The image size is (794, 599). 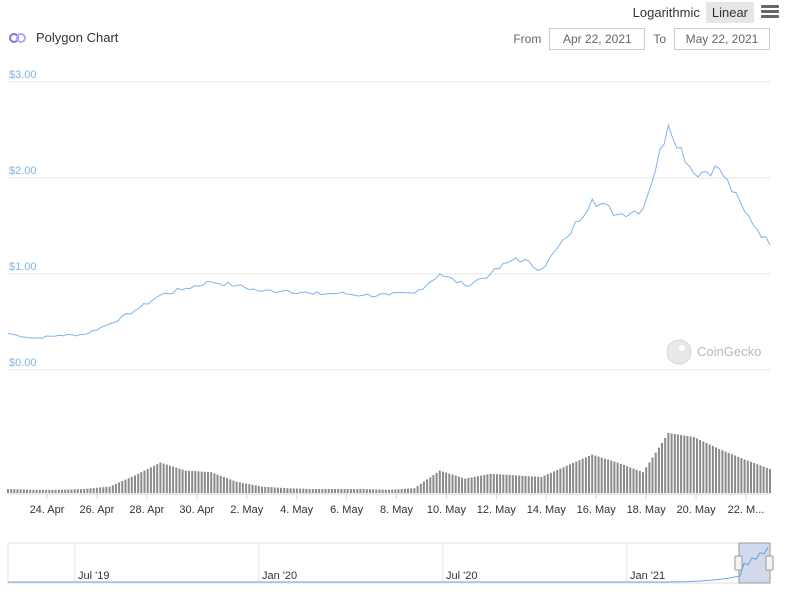 What do you see at coordinates (666, 12) in the screenshot?
I see `logarithmic-button: Logarithmic` at bounding box center [666, 12].